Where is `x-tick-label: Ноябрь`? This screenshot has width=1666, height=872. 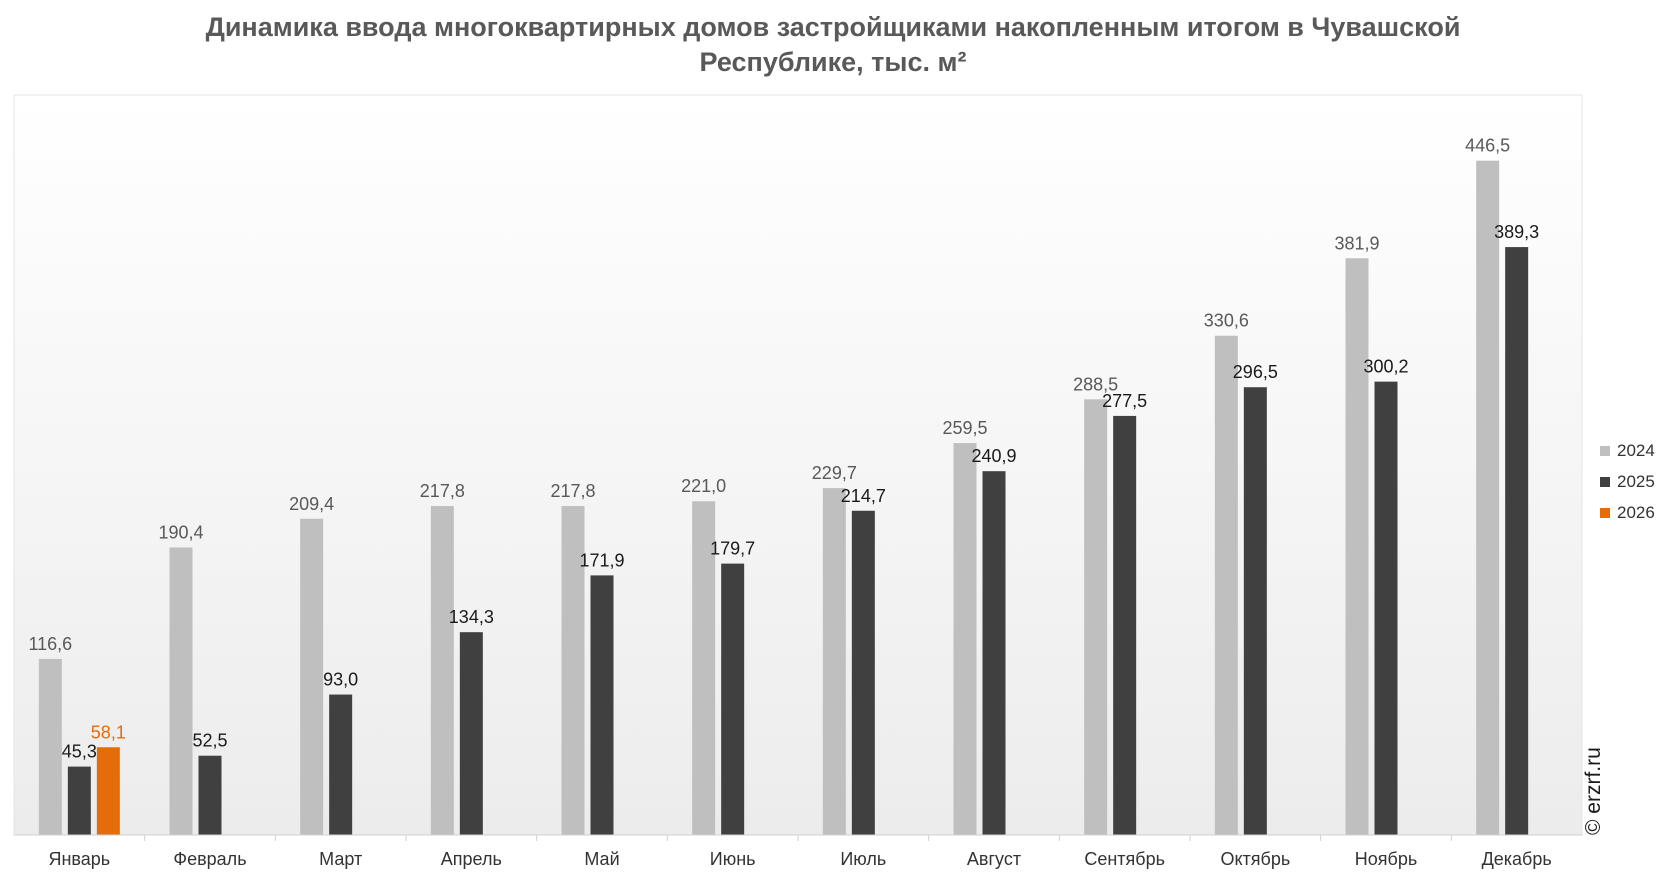
x-tick-label: Ноябрь is located at coordinates (1386, 859).